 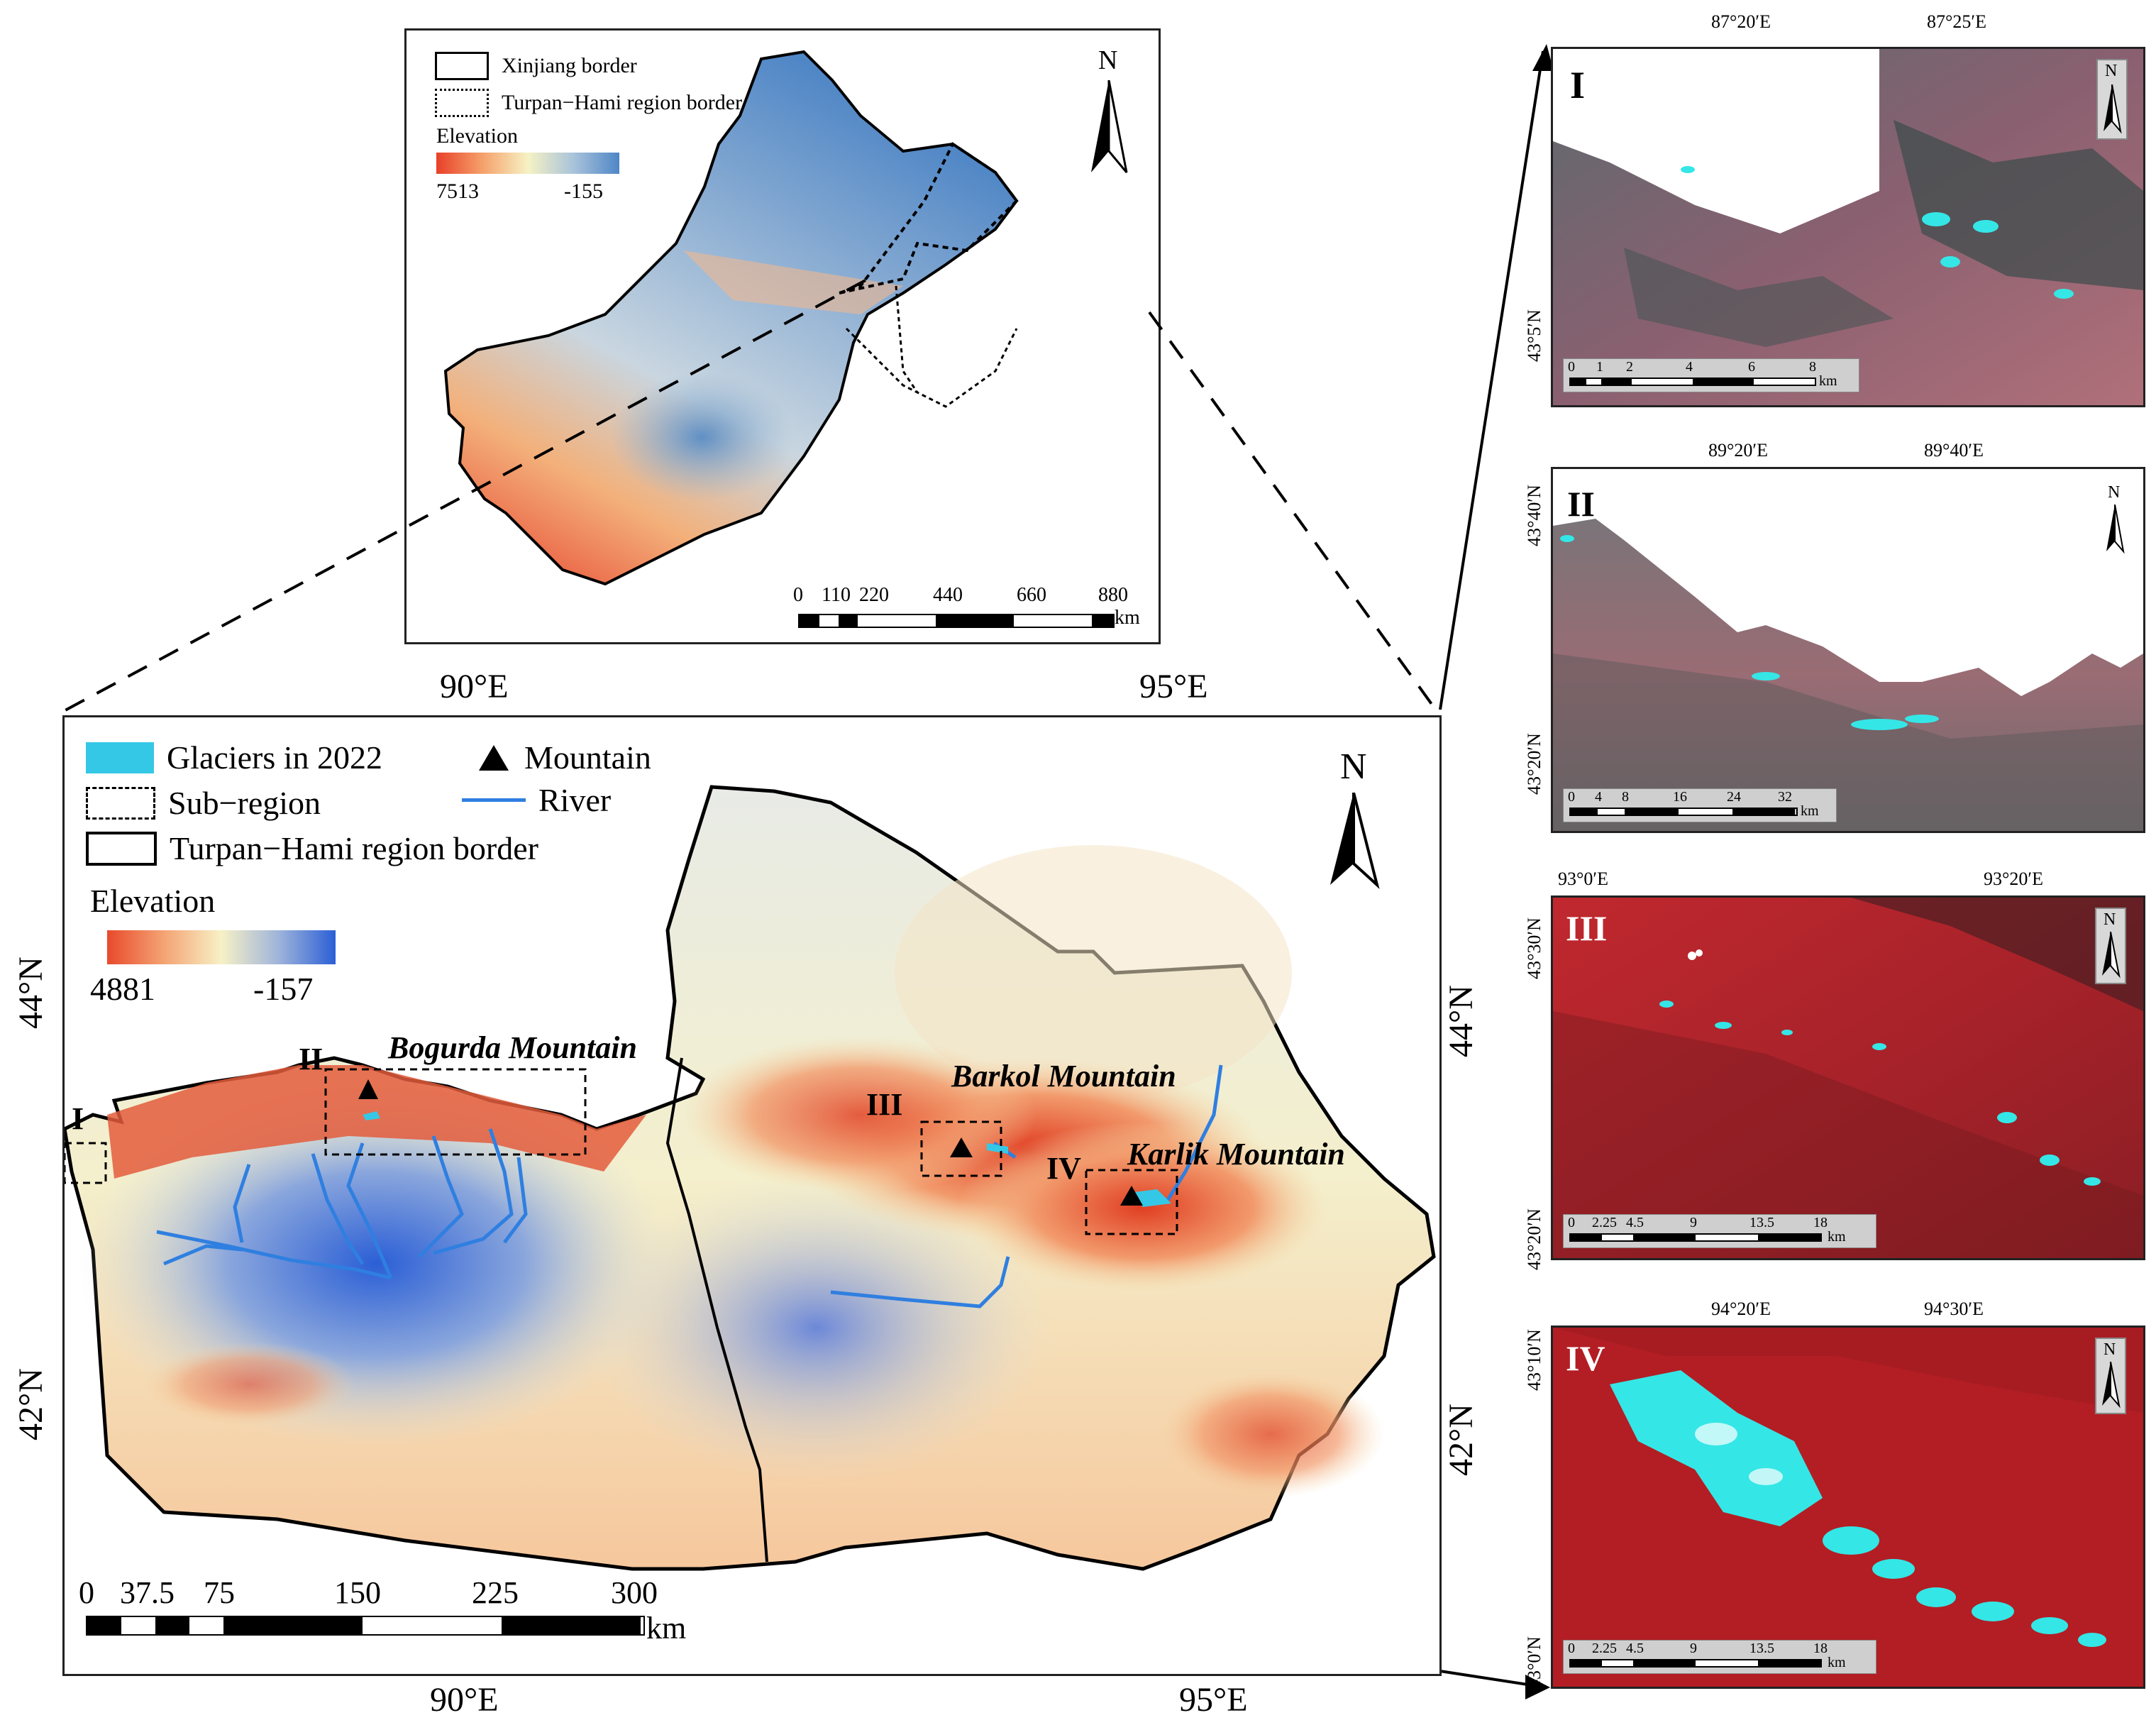 What do you see at coordinates (1954, 450) in the screenshot?
I see `inset-ii-lon-2: 89°40′E` at bounding box center [1954, 450].